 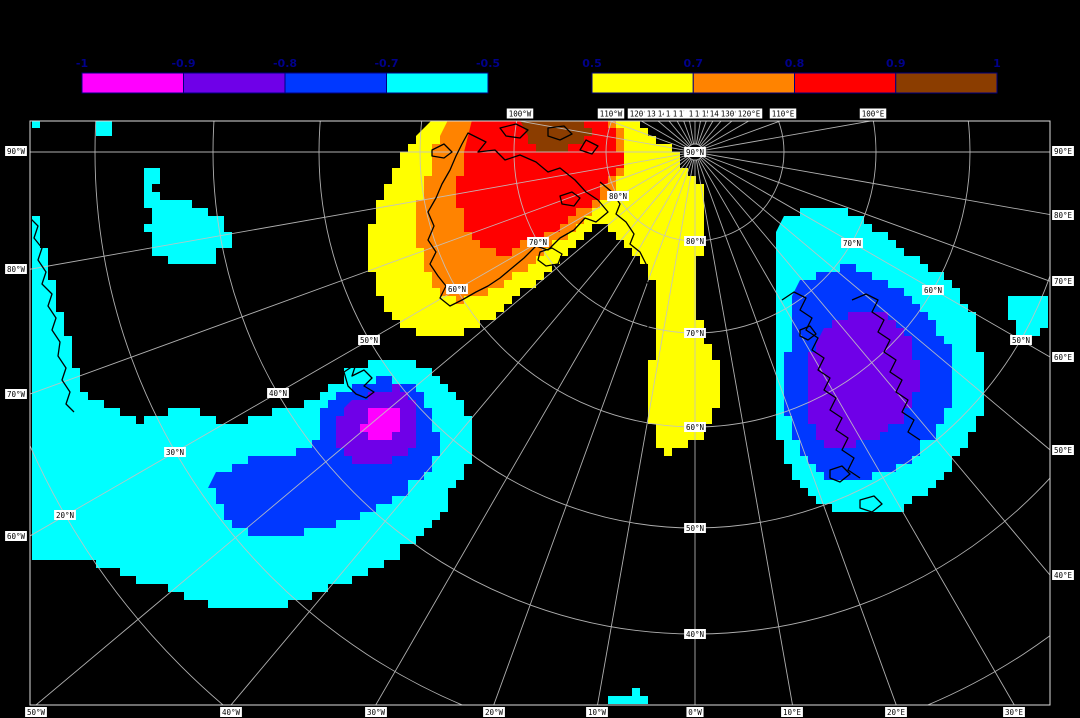 I want to click on grid-label-text: 60°W, so click(x=16, y=536).